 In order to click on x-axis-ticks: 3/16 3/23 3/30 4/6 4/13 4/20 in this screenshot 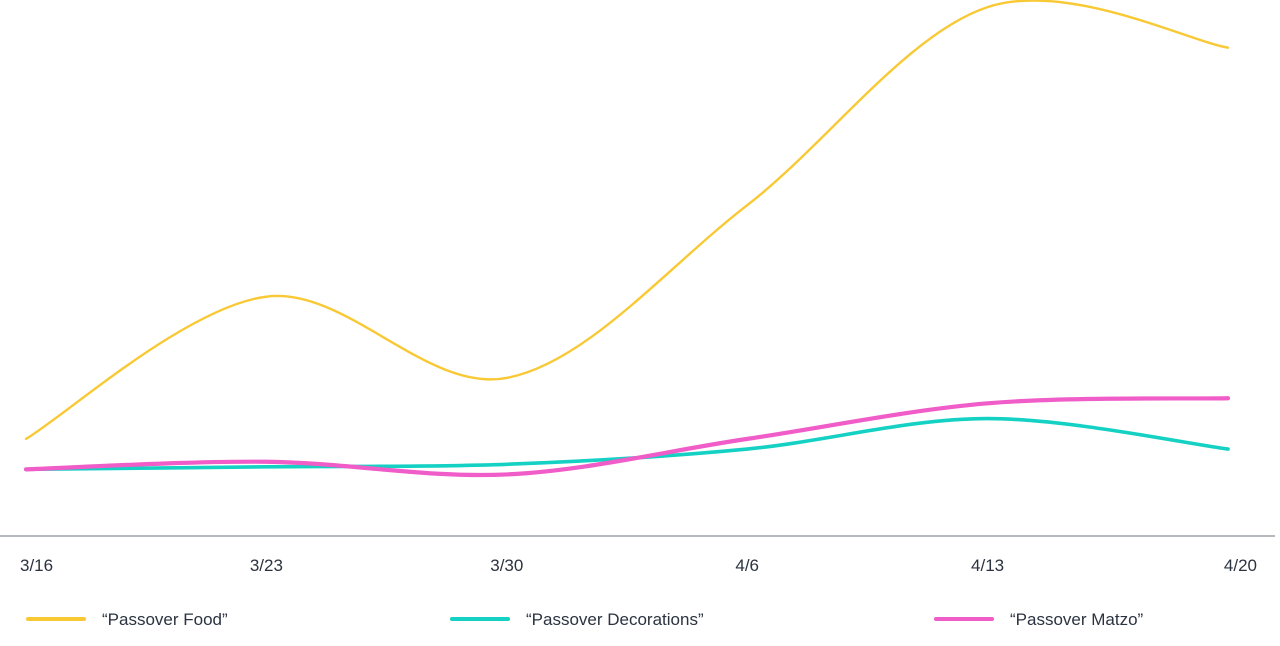, I will do `click(638, 565)`.